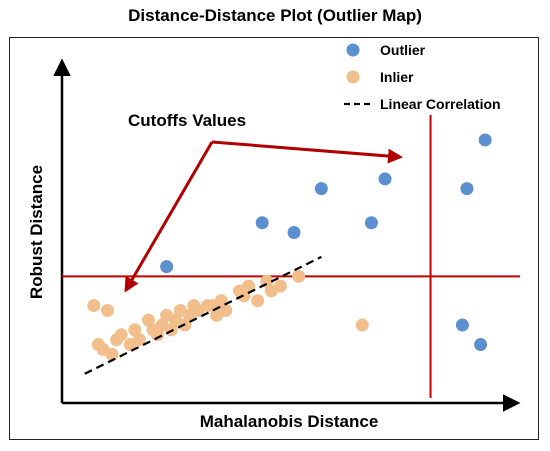  What do you see at coordinates (289, 421) in the screenshot?
I see `x-axis-title: Mahalanobis Distance` at bounding box center [289, 421].